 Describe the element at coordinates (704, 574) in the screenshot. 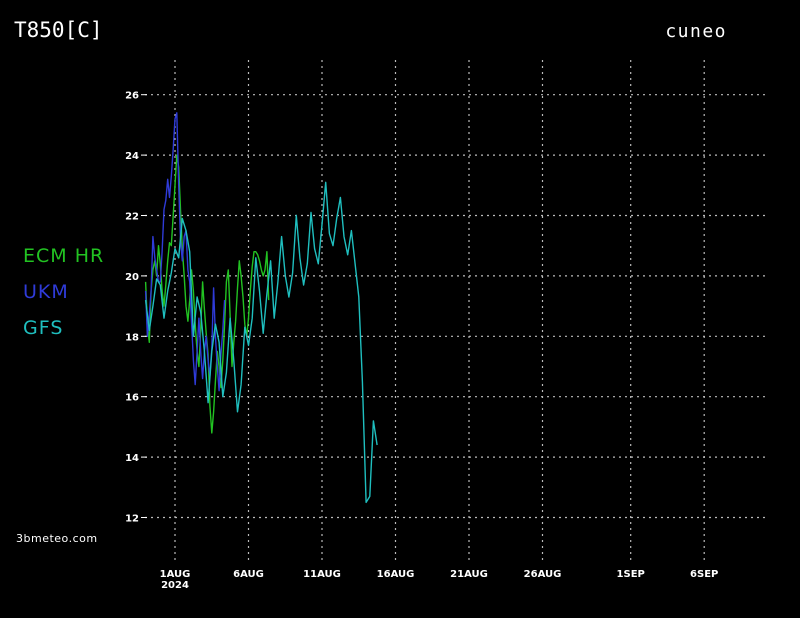

I see `x-tick-label: 6SEP` at that location.